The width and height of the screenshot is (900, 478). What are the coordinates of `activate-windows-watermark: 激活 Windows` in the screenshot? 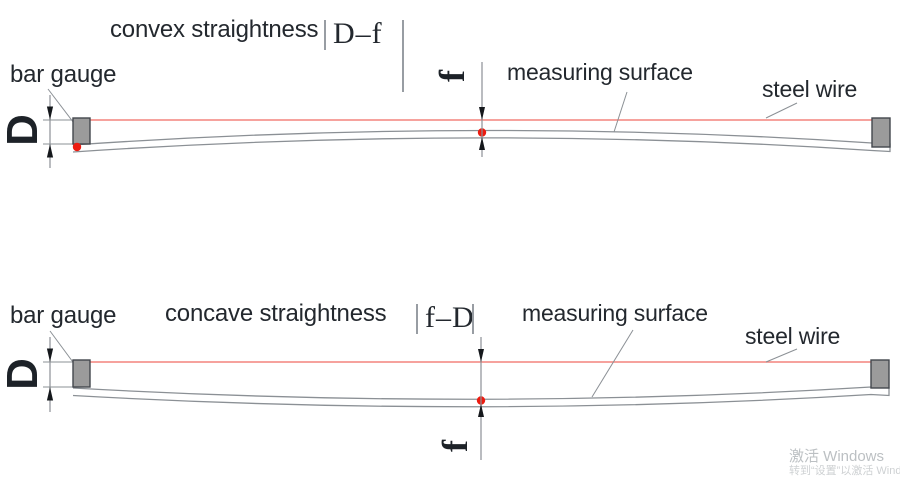 It's located at (837, 456).